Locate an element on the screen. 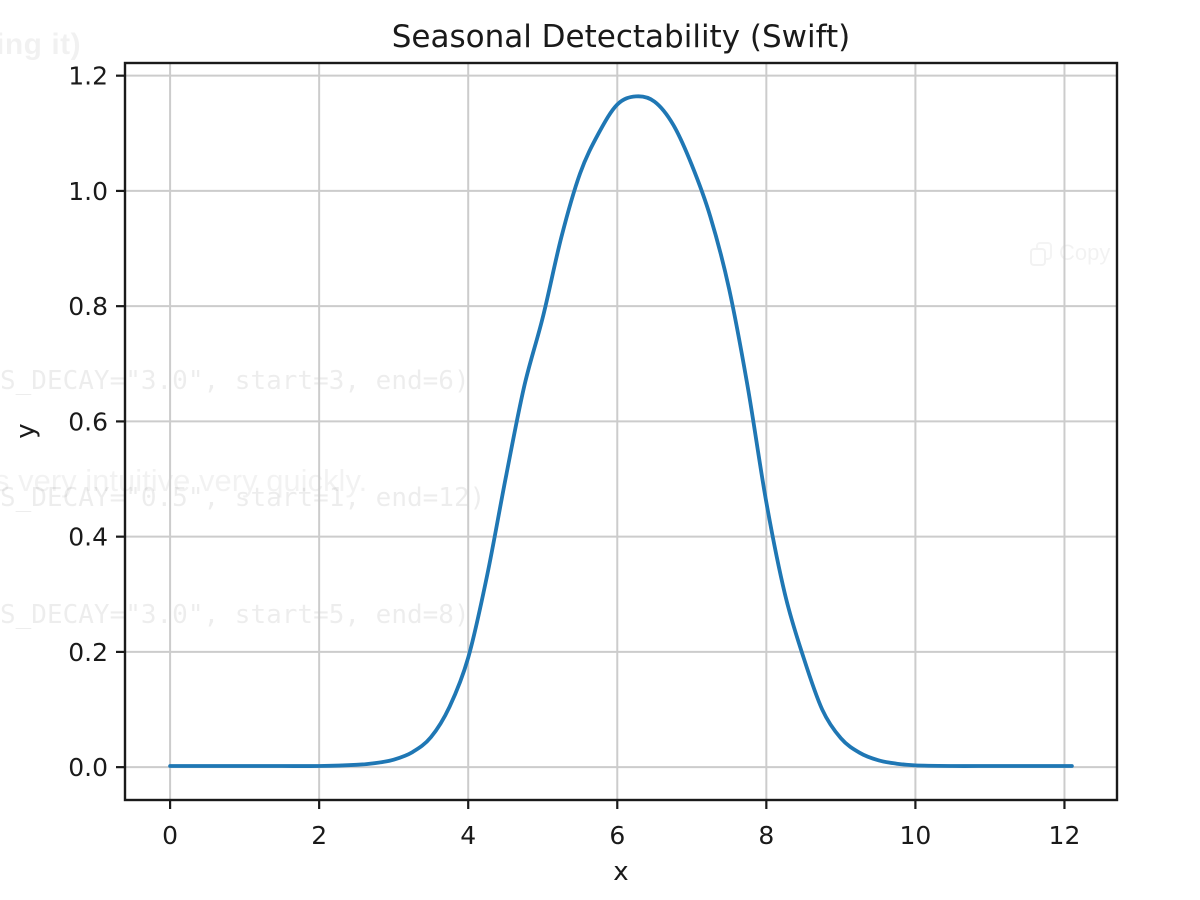  ghost-text-fragment: ing it) is located at coordinates (41, 44).